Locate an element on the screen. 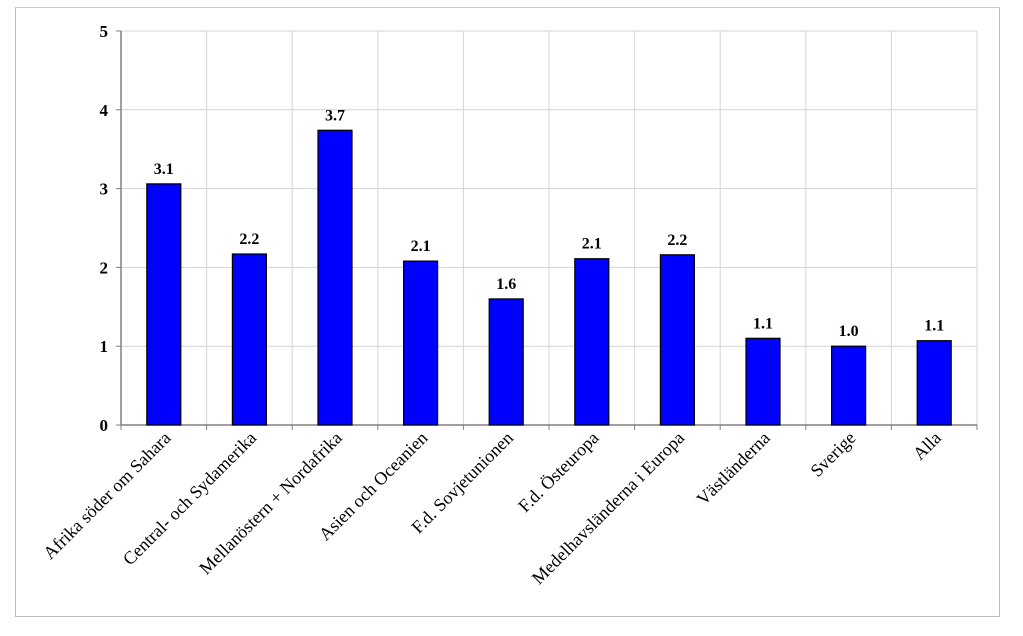 Image resolution: width=1023 pixels, height=636 pixels. y-tick-label: 0 is located at coordinates (104, 425).